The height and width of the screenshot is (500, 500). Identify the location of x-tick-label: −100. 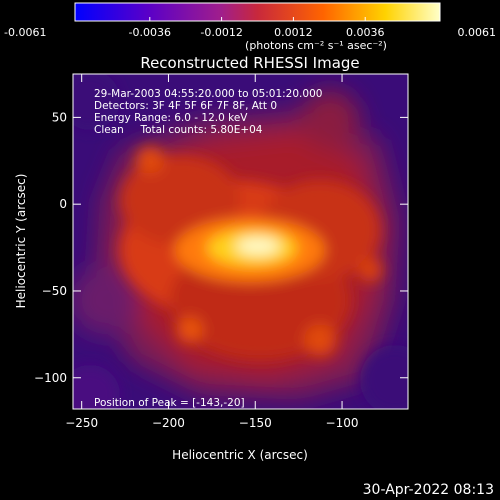
(342, 423).